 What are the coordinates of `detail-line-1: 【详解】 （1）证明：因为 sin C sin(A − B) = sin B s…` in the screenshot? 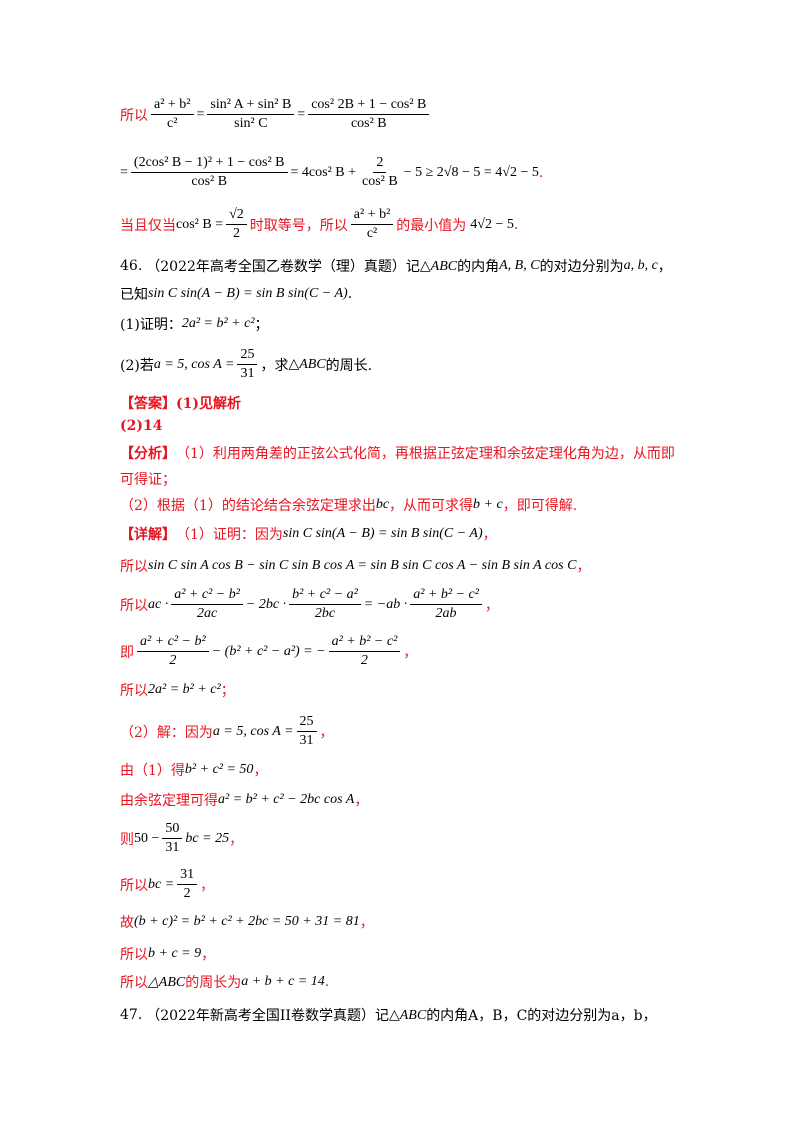 It's located at (308, 534).